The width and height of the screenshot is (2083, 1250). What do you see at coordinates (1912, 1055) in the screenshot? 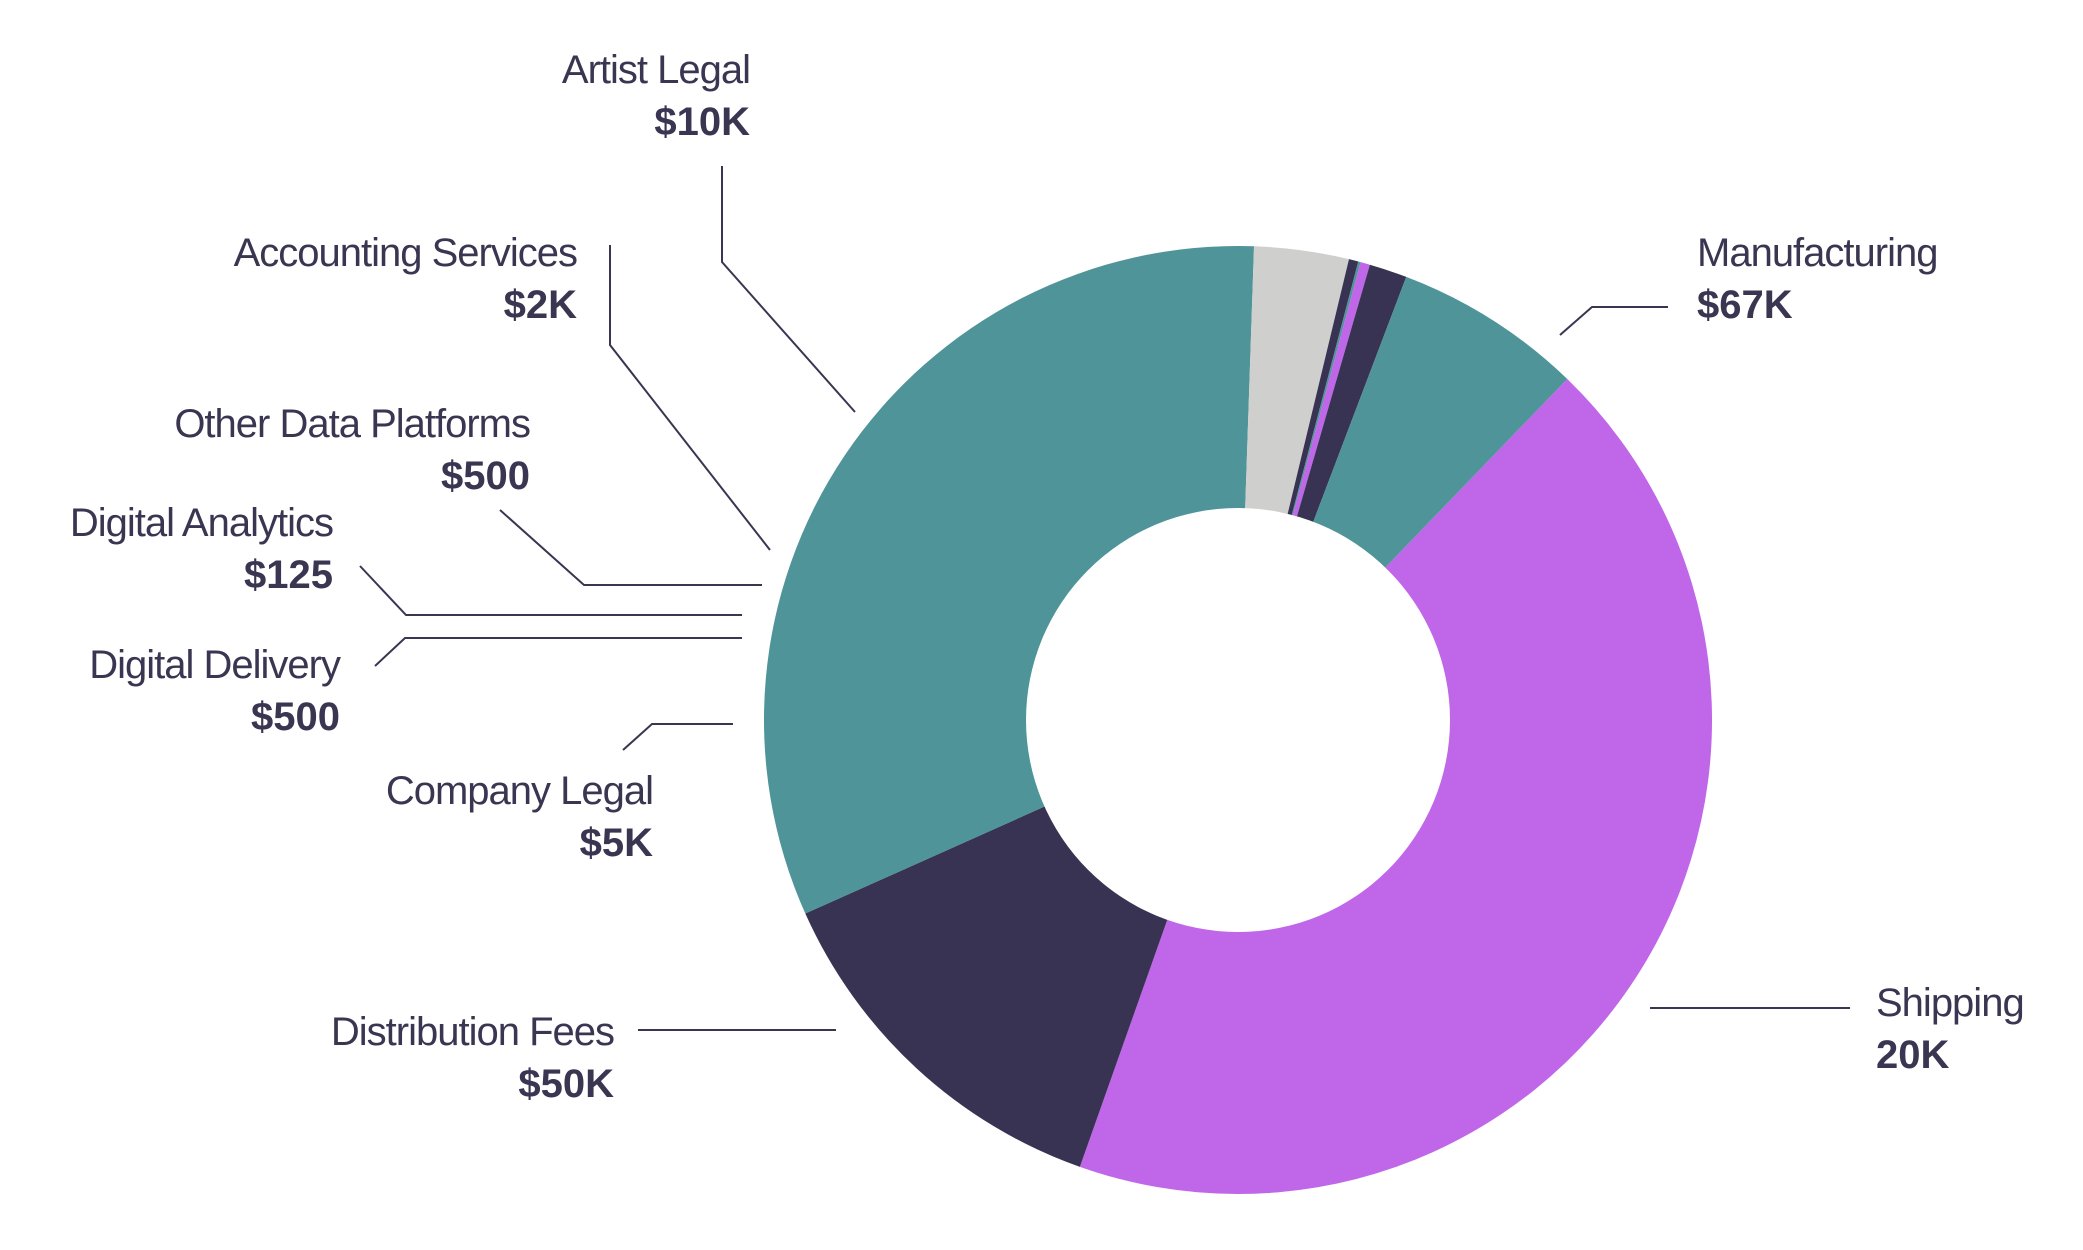
I see `slice-label-value: 20K` at bounding box center [1912, 1055].